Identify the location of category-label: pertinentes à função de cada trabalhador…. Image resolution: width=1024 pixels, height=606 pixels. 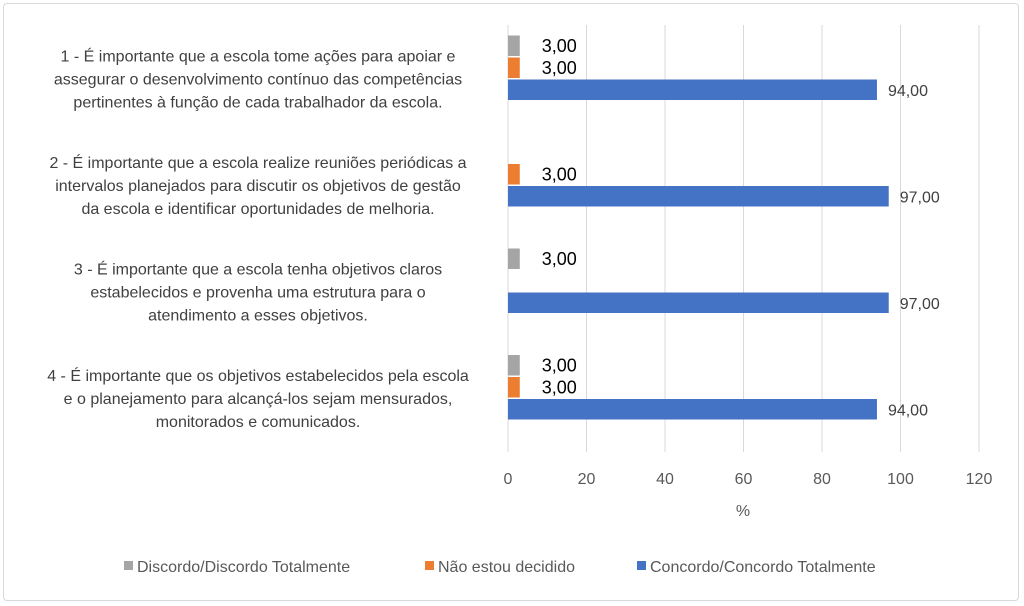
(257, 102).